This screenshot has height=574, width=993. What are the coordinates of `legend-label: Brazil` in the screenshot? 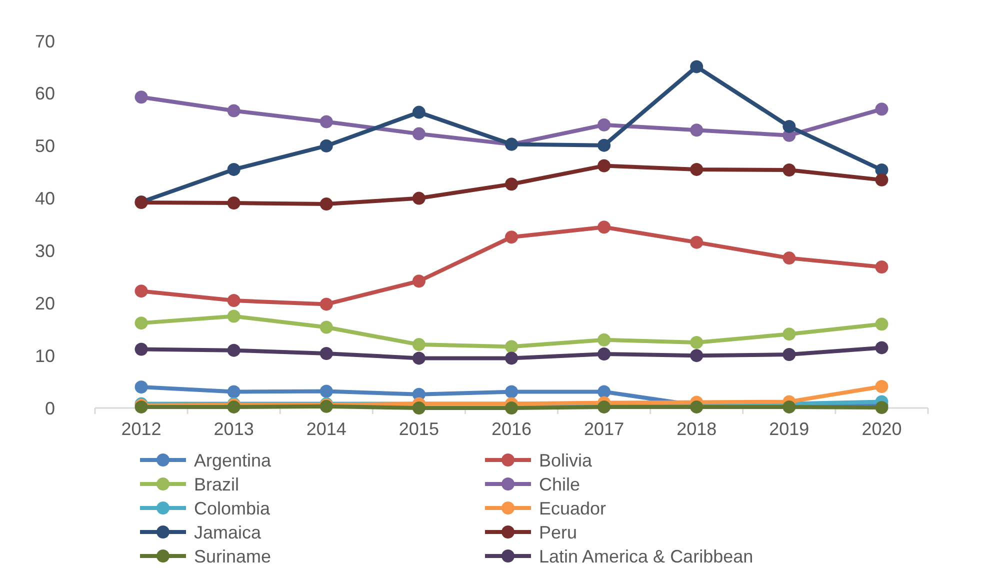 It's located at (217, 484).